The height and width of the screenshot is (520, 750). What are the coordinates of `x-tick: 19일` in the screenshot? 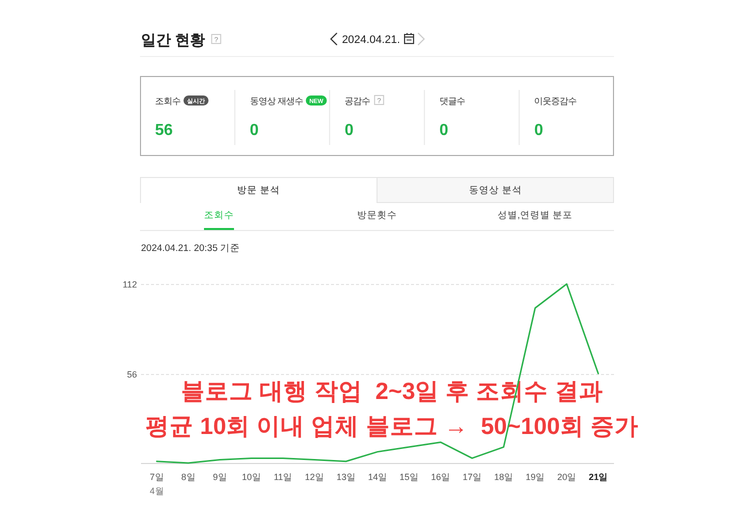 It's located at (535, 477).